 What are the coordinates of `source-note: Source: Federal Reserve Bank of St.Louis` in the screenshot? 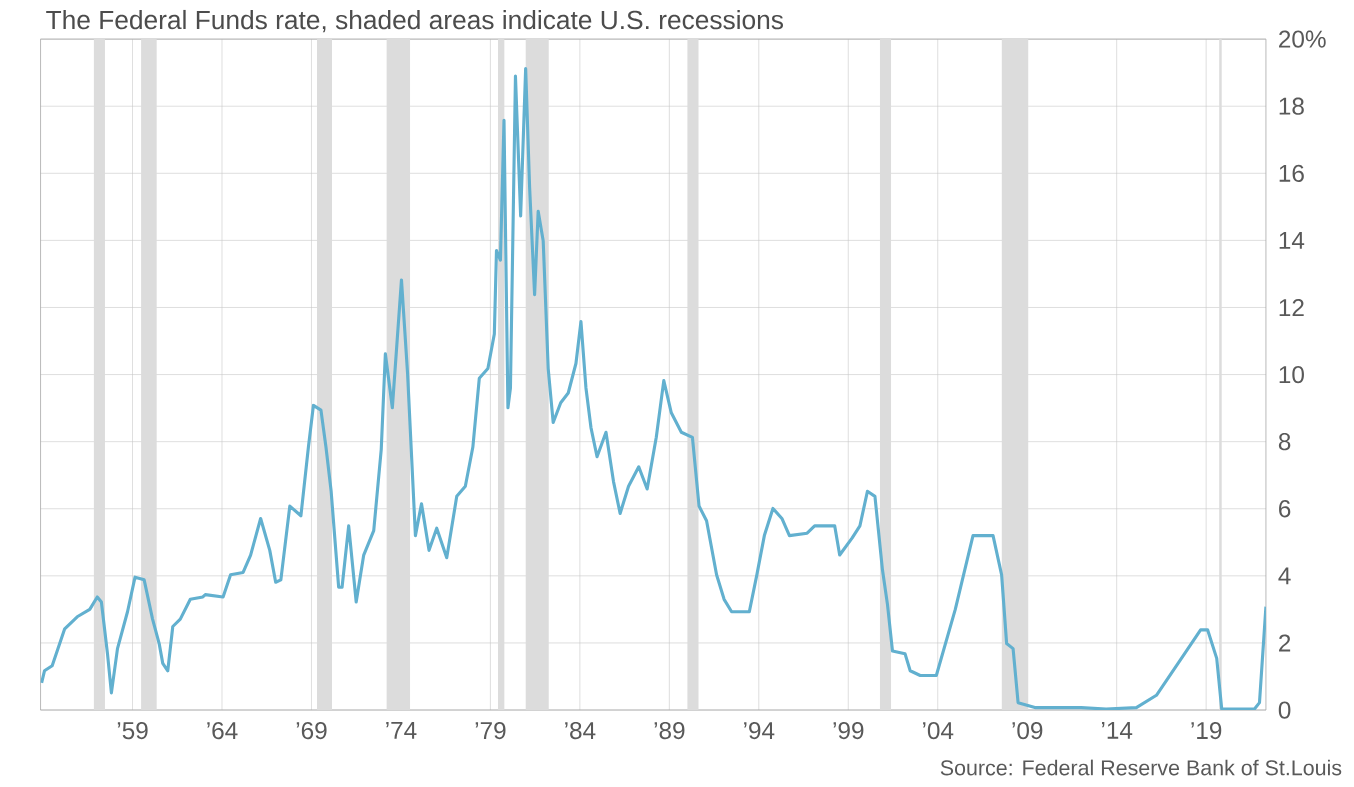 It's located at (1141, 767).